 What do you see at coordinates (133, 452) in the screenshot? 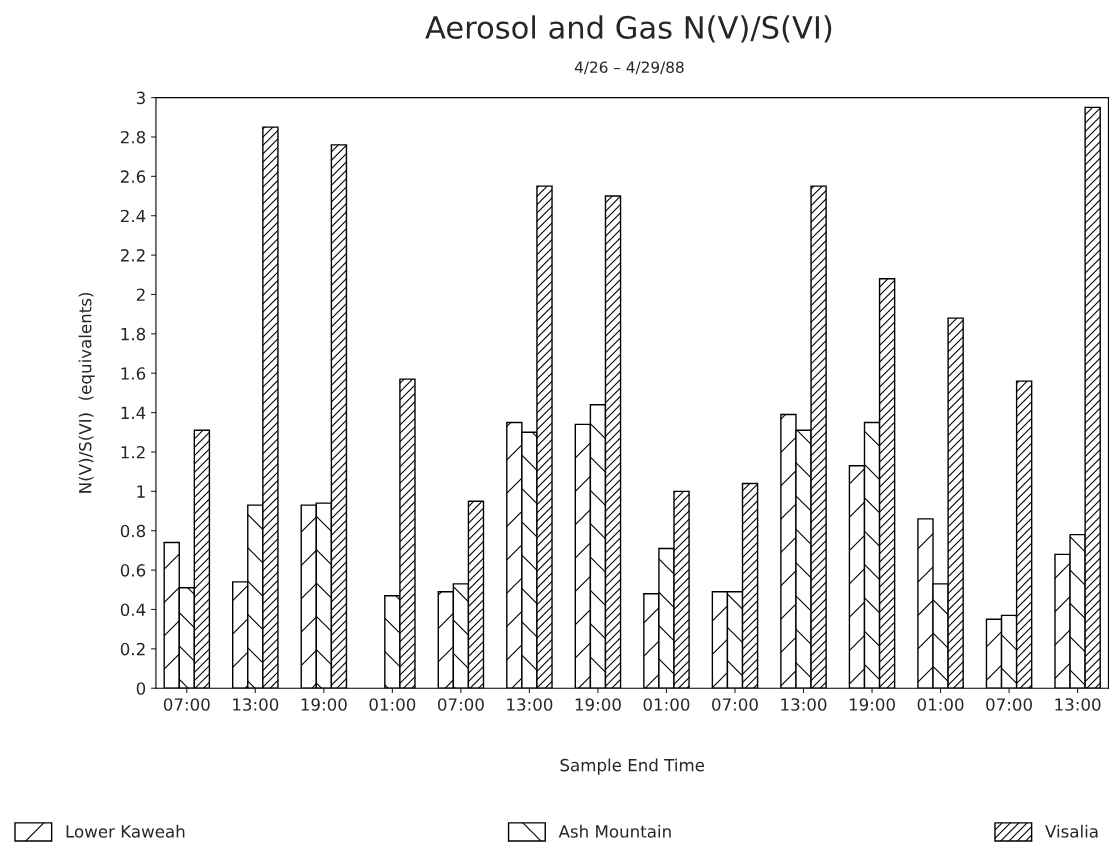
I see `y-tick-label: 1.2` at bounding box center [133, 452].